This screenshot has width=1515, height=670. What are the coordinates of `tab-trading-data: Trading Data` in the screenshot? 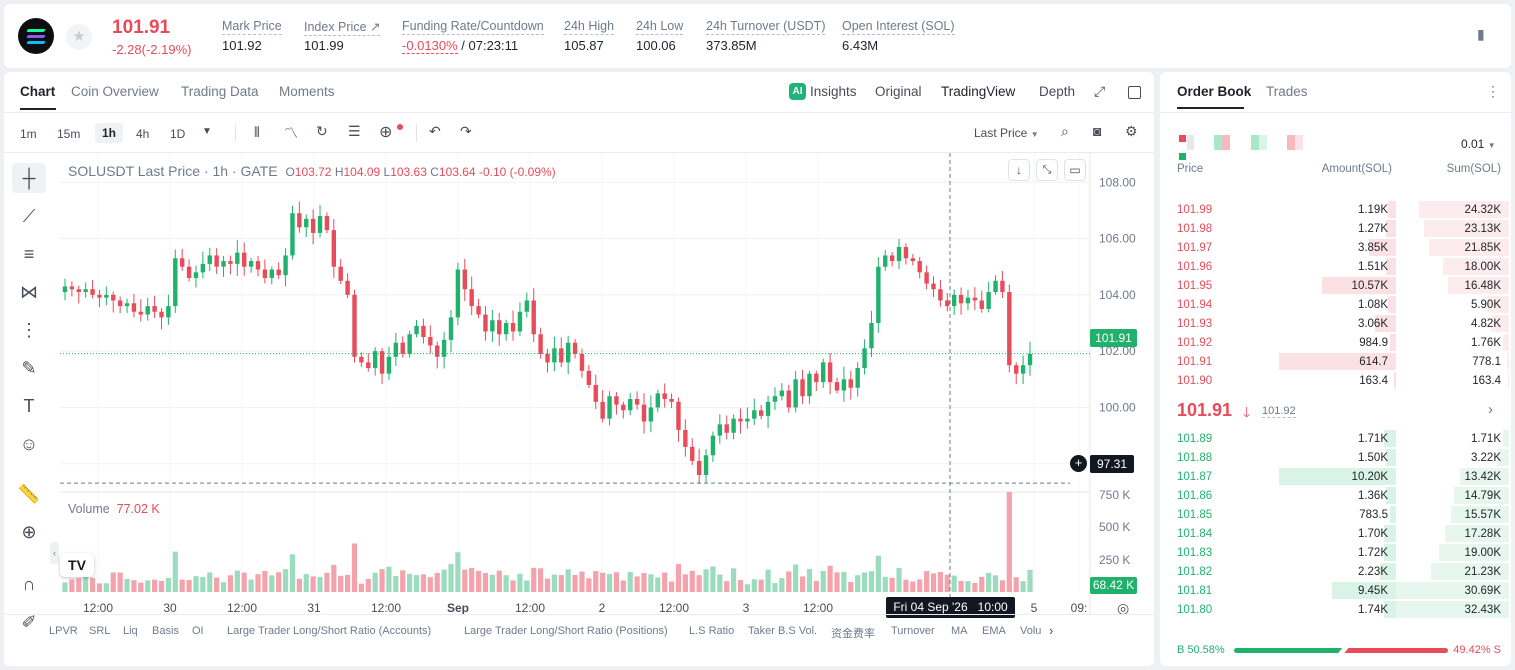 It's located at (220, 91).